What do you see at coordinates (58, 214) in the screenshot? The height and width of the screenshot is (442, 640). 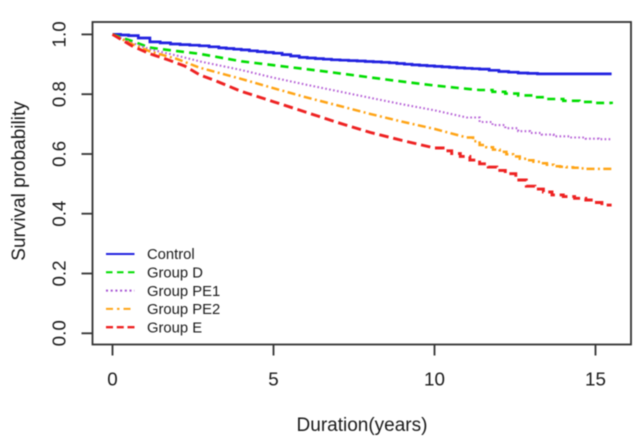 I see `svg-text: 0.4` at bounding box center [58, 214].